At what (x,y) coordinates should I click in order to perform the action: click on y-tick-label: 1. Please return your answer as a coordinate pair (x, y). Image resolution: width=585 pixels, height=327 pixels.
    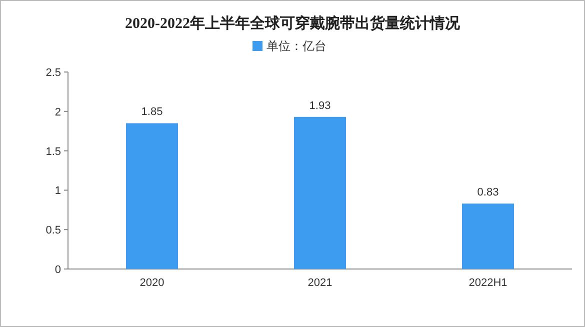
    Looking at the image, I should click on (57, 191).